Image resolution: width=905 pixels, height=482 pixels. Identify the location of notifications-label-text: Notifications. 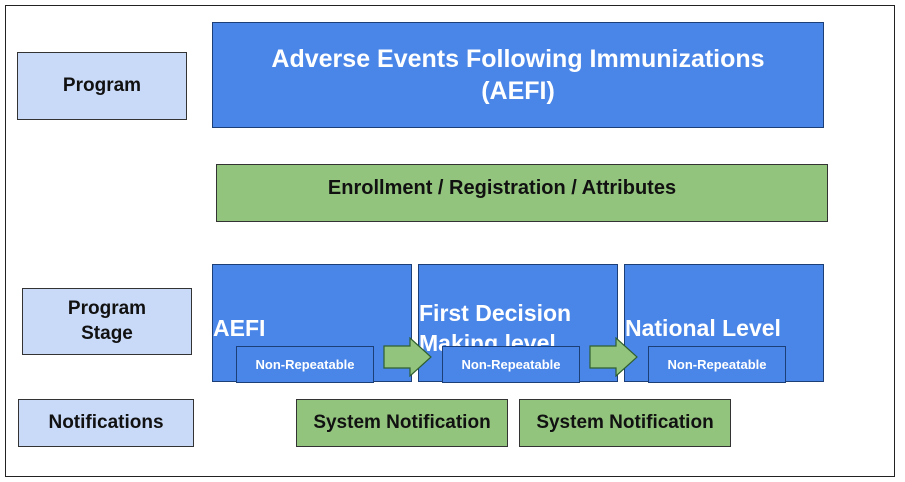
(106, 422).